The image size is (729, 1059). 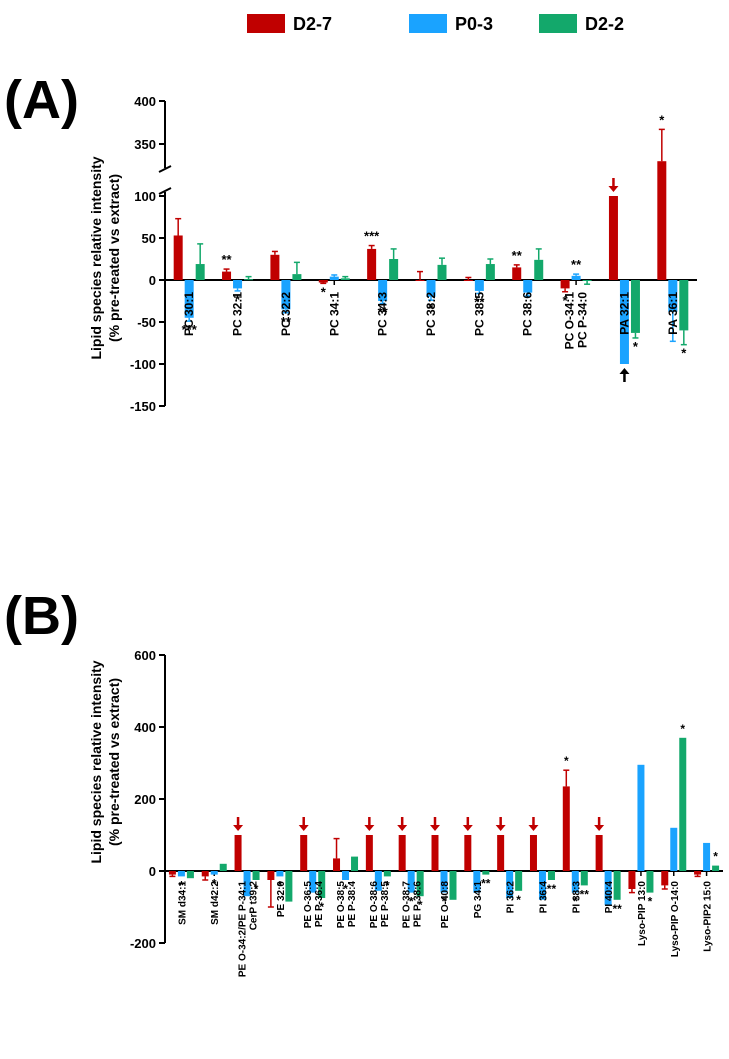 I want to click on y-tick-label: -50, so click(x=146, y=322).